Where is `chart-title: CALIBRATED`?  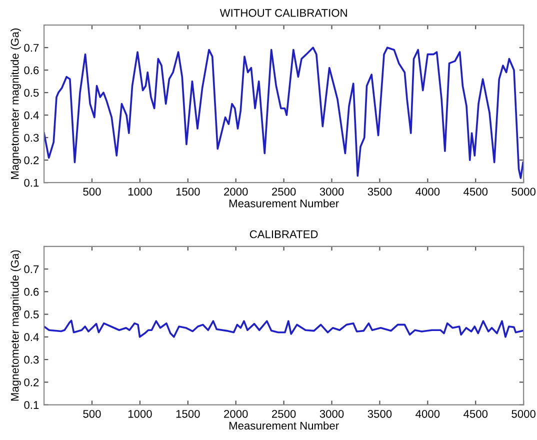
chart-title: CALIBRATED is located at coordinates (284, 234).